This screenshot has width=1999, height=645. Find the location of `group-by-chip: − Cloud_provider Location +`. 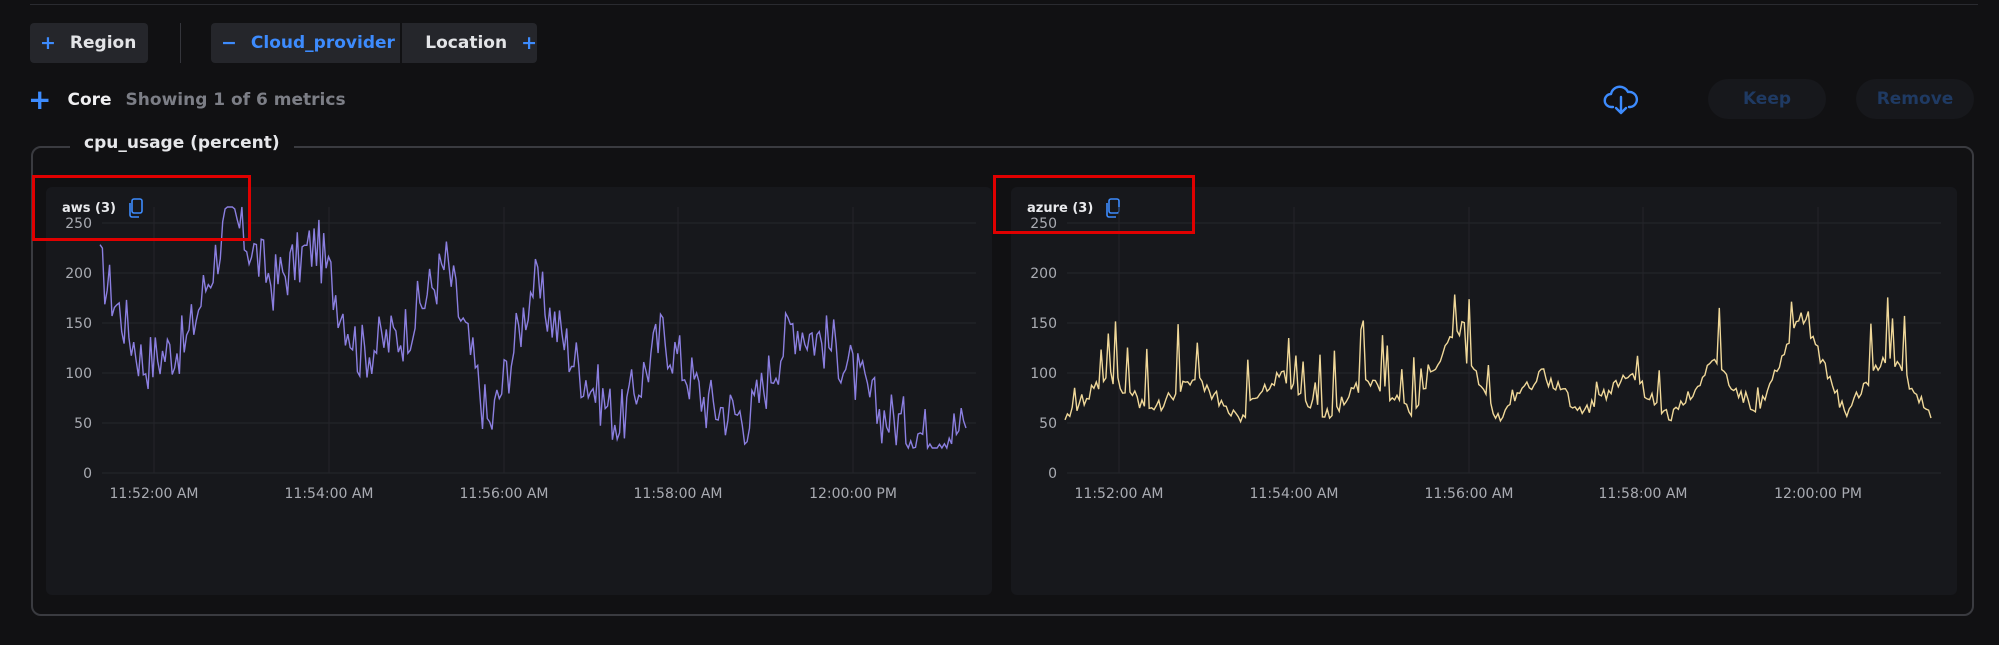

group-by-chip: − Cloud_provider Location + is located at coordinates (374, 43).